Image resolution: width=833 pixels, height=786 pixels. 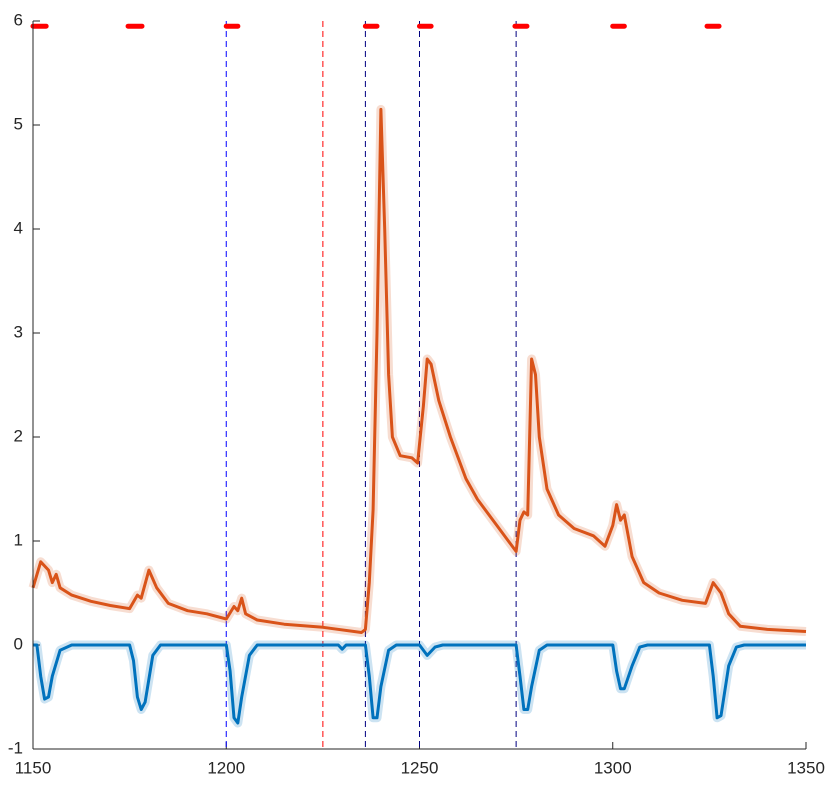 What do you see at coordinates (419, 684) in the screenshot?
I see `series-line` at bounding box center [419, 684].